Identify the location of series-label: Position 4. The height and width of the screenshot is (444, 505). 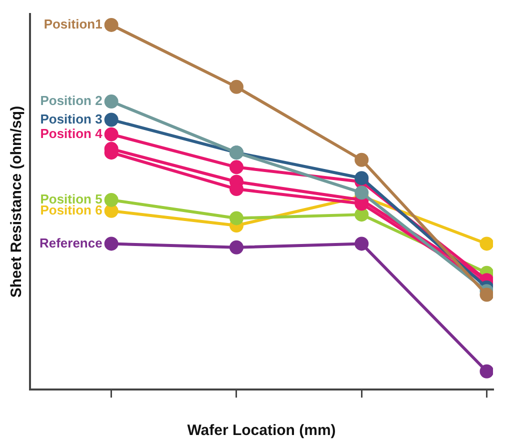
(72, 133).